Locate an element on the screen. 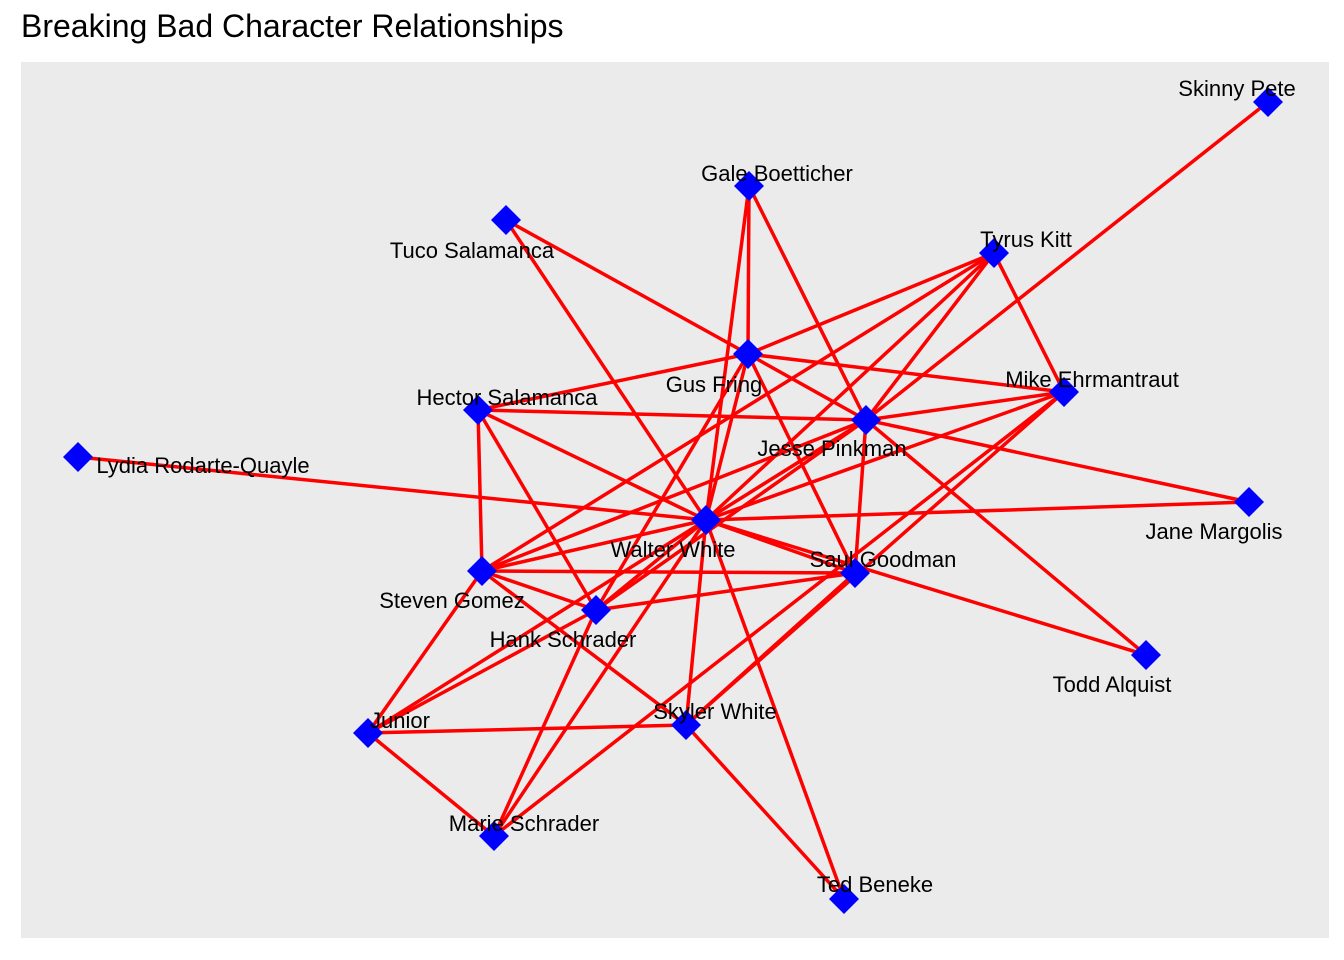 The height and width of the screenshot is (960, 1344). edge-gus-tuco is located at coordinates (627, 287).